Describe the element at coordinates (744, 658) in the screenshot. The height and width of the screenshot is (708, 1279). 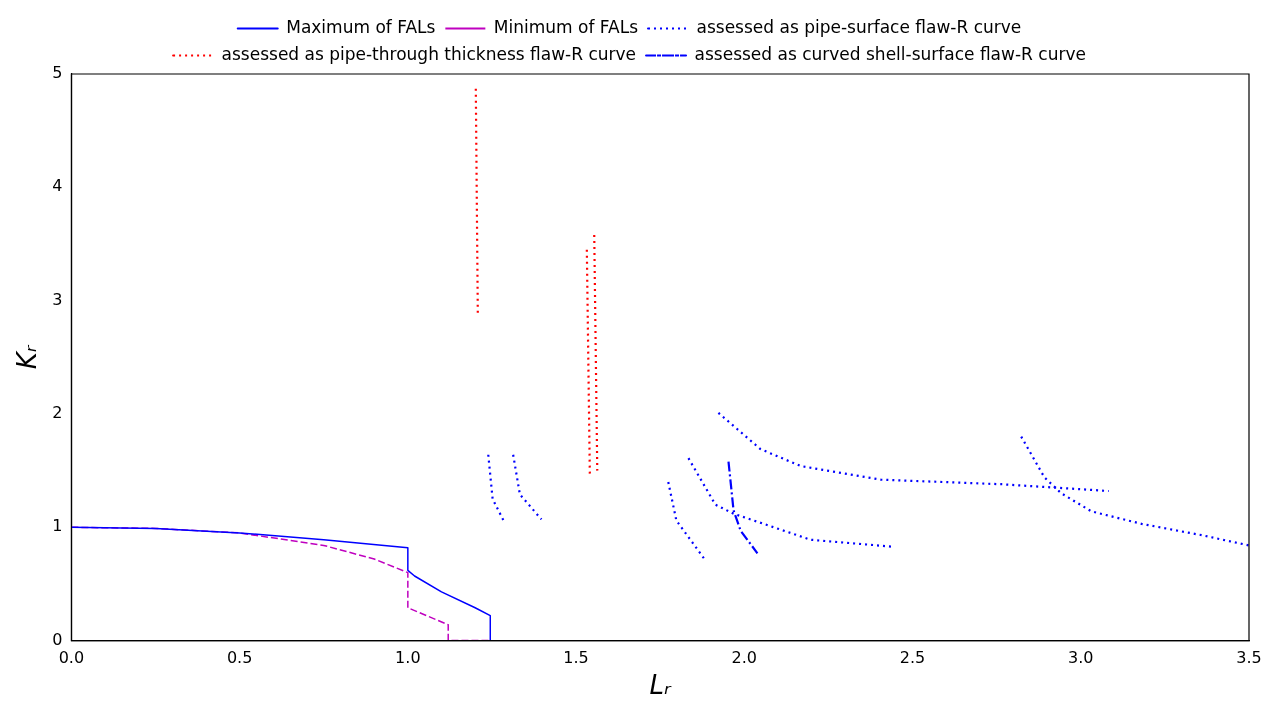
I see `x-tick-label: 2.0` at that location.